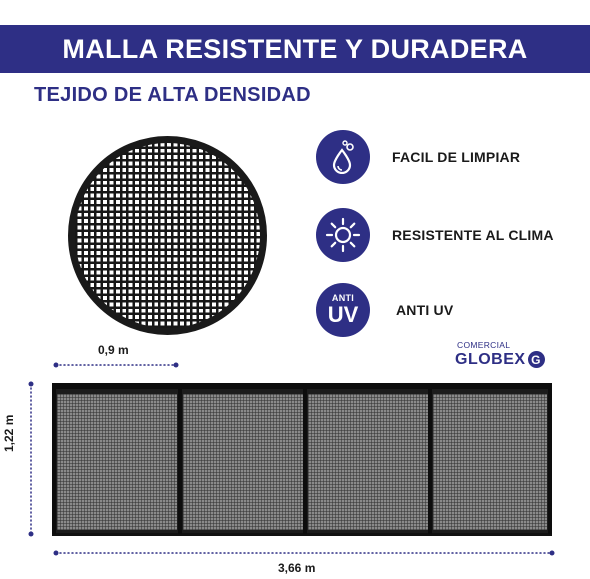 Image resolution: width=590 pixels, height=579 pixels. I want to click on feature-label: ANTI UV, so click(425, 310).